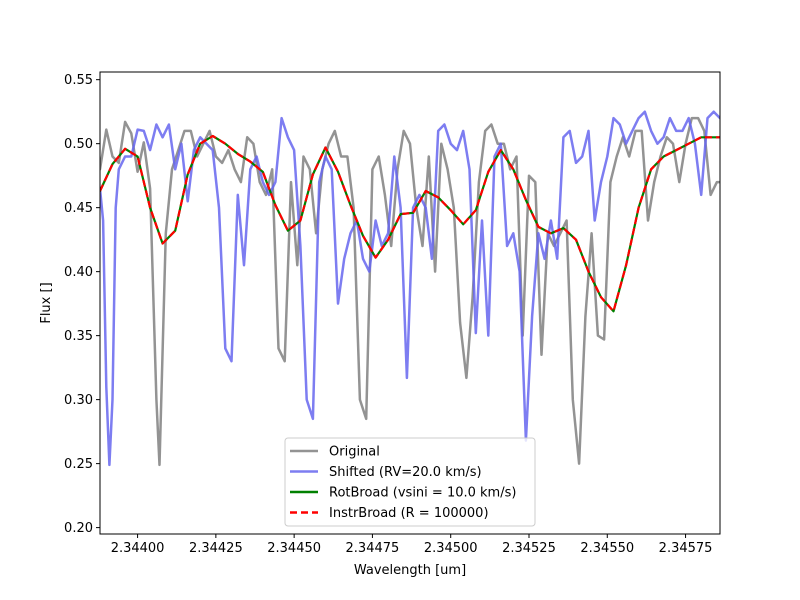  I want to click on x-tick-label: 2.34500, so click(451, 548).